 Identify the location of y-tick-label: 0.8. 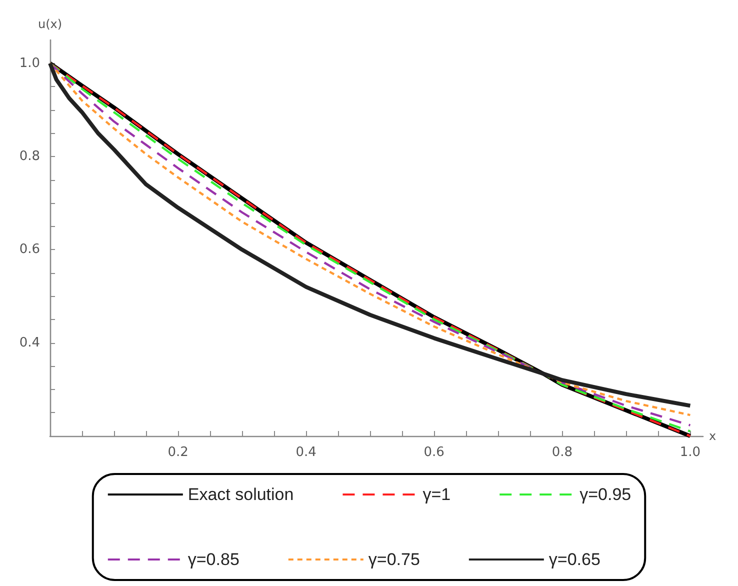
(29, 156).